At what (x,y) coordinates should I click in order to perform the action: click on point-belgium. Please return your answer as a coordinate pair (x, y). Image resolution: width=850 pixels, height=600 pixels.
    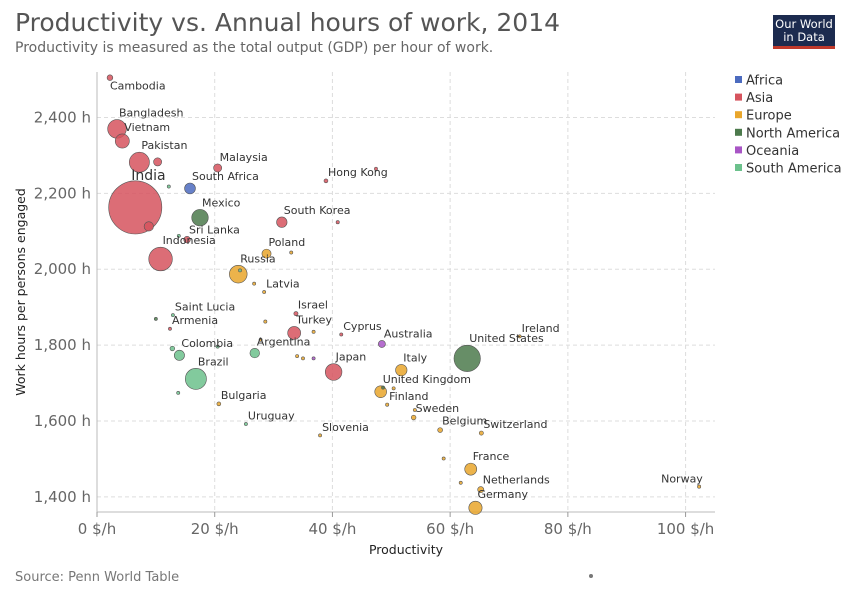
    Looking at the image, I should click on (440, 430).